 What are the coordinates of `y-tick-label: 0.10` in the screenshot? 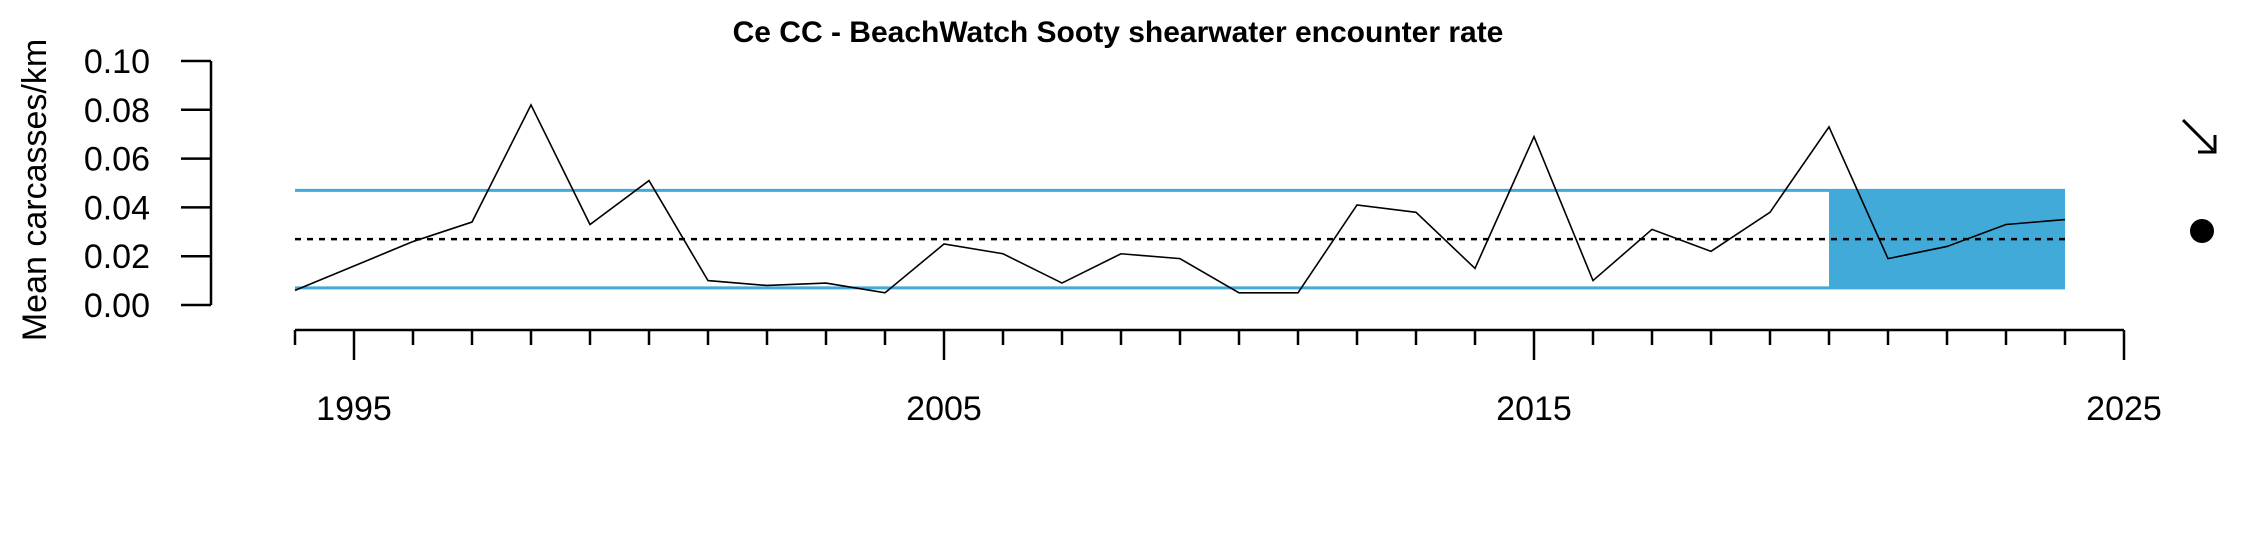 It's located at (117, 62).